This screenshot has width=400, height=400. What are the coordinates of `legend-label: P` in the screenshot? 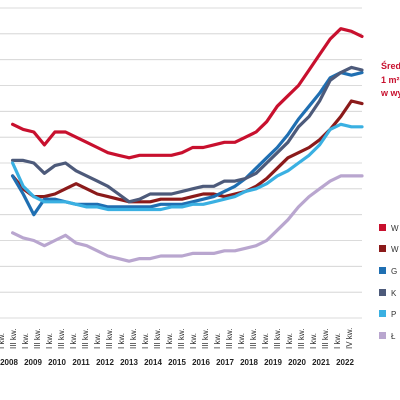 It's located at (393, 314).